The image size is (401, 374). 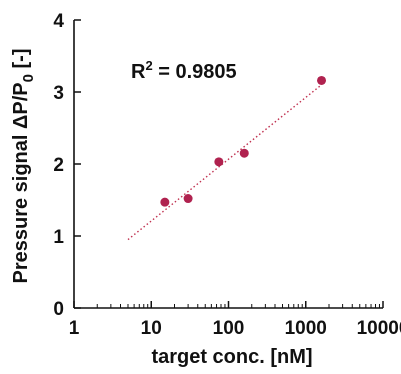 I want to click on x-axis-title: target conc. [nM], so click(x=231, y=357).